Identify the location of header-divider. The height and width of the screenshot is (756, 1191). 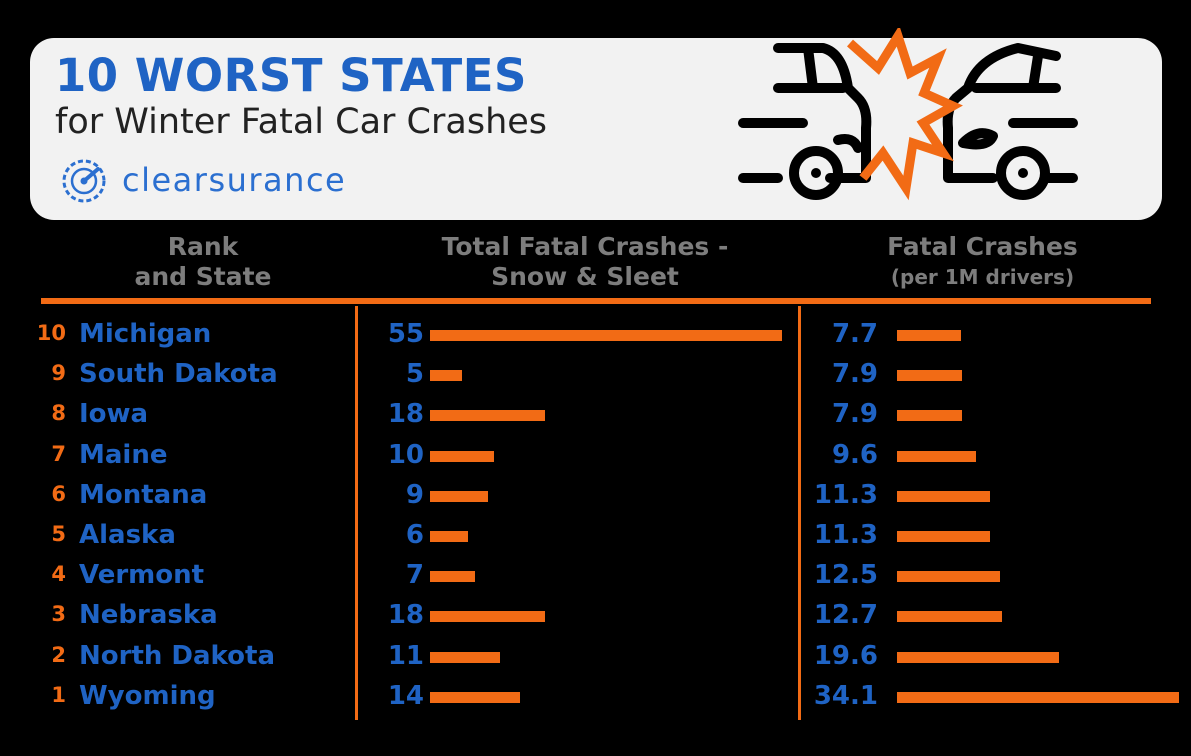
(596, 301).